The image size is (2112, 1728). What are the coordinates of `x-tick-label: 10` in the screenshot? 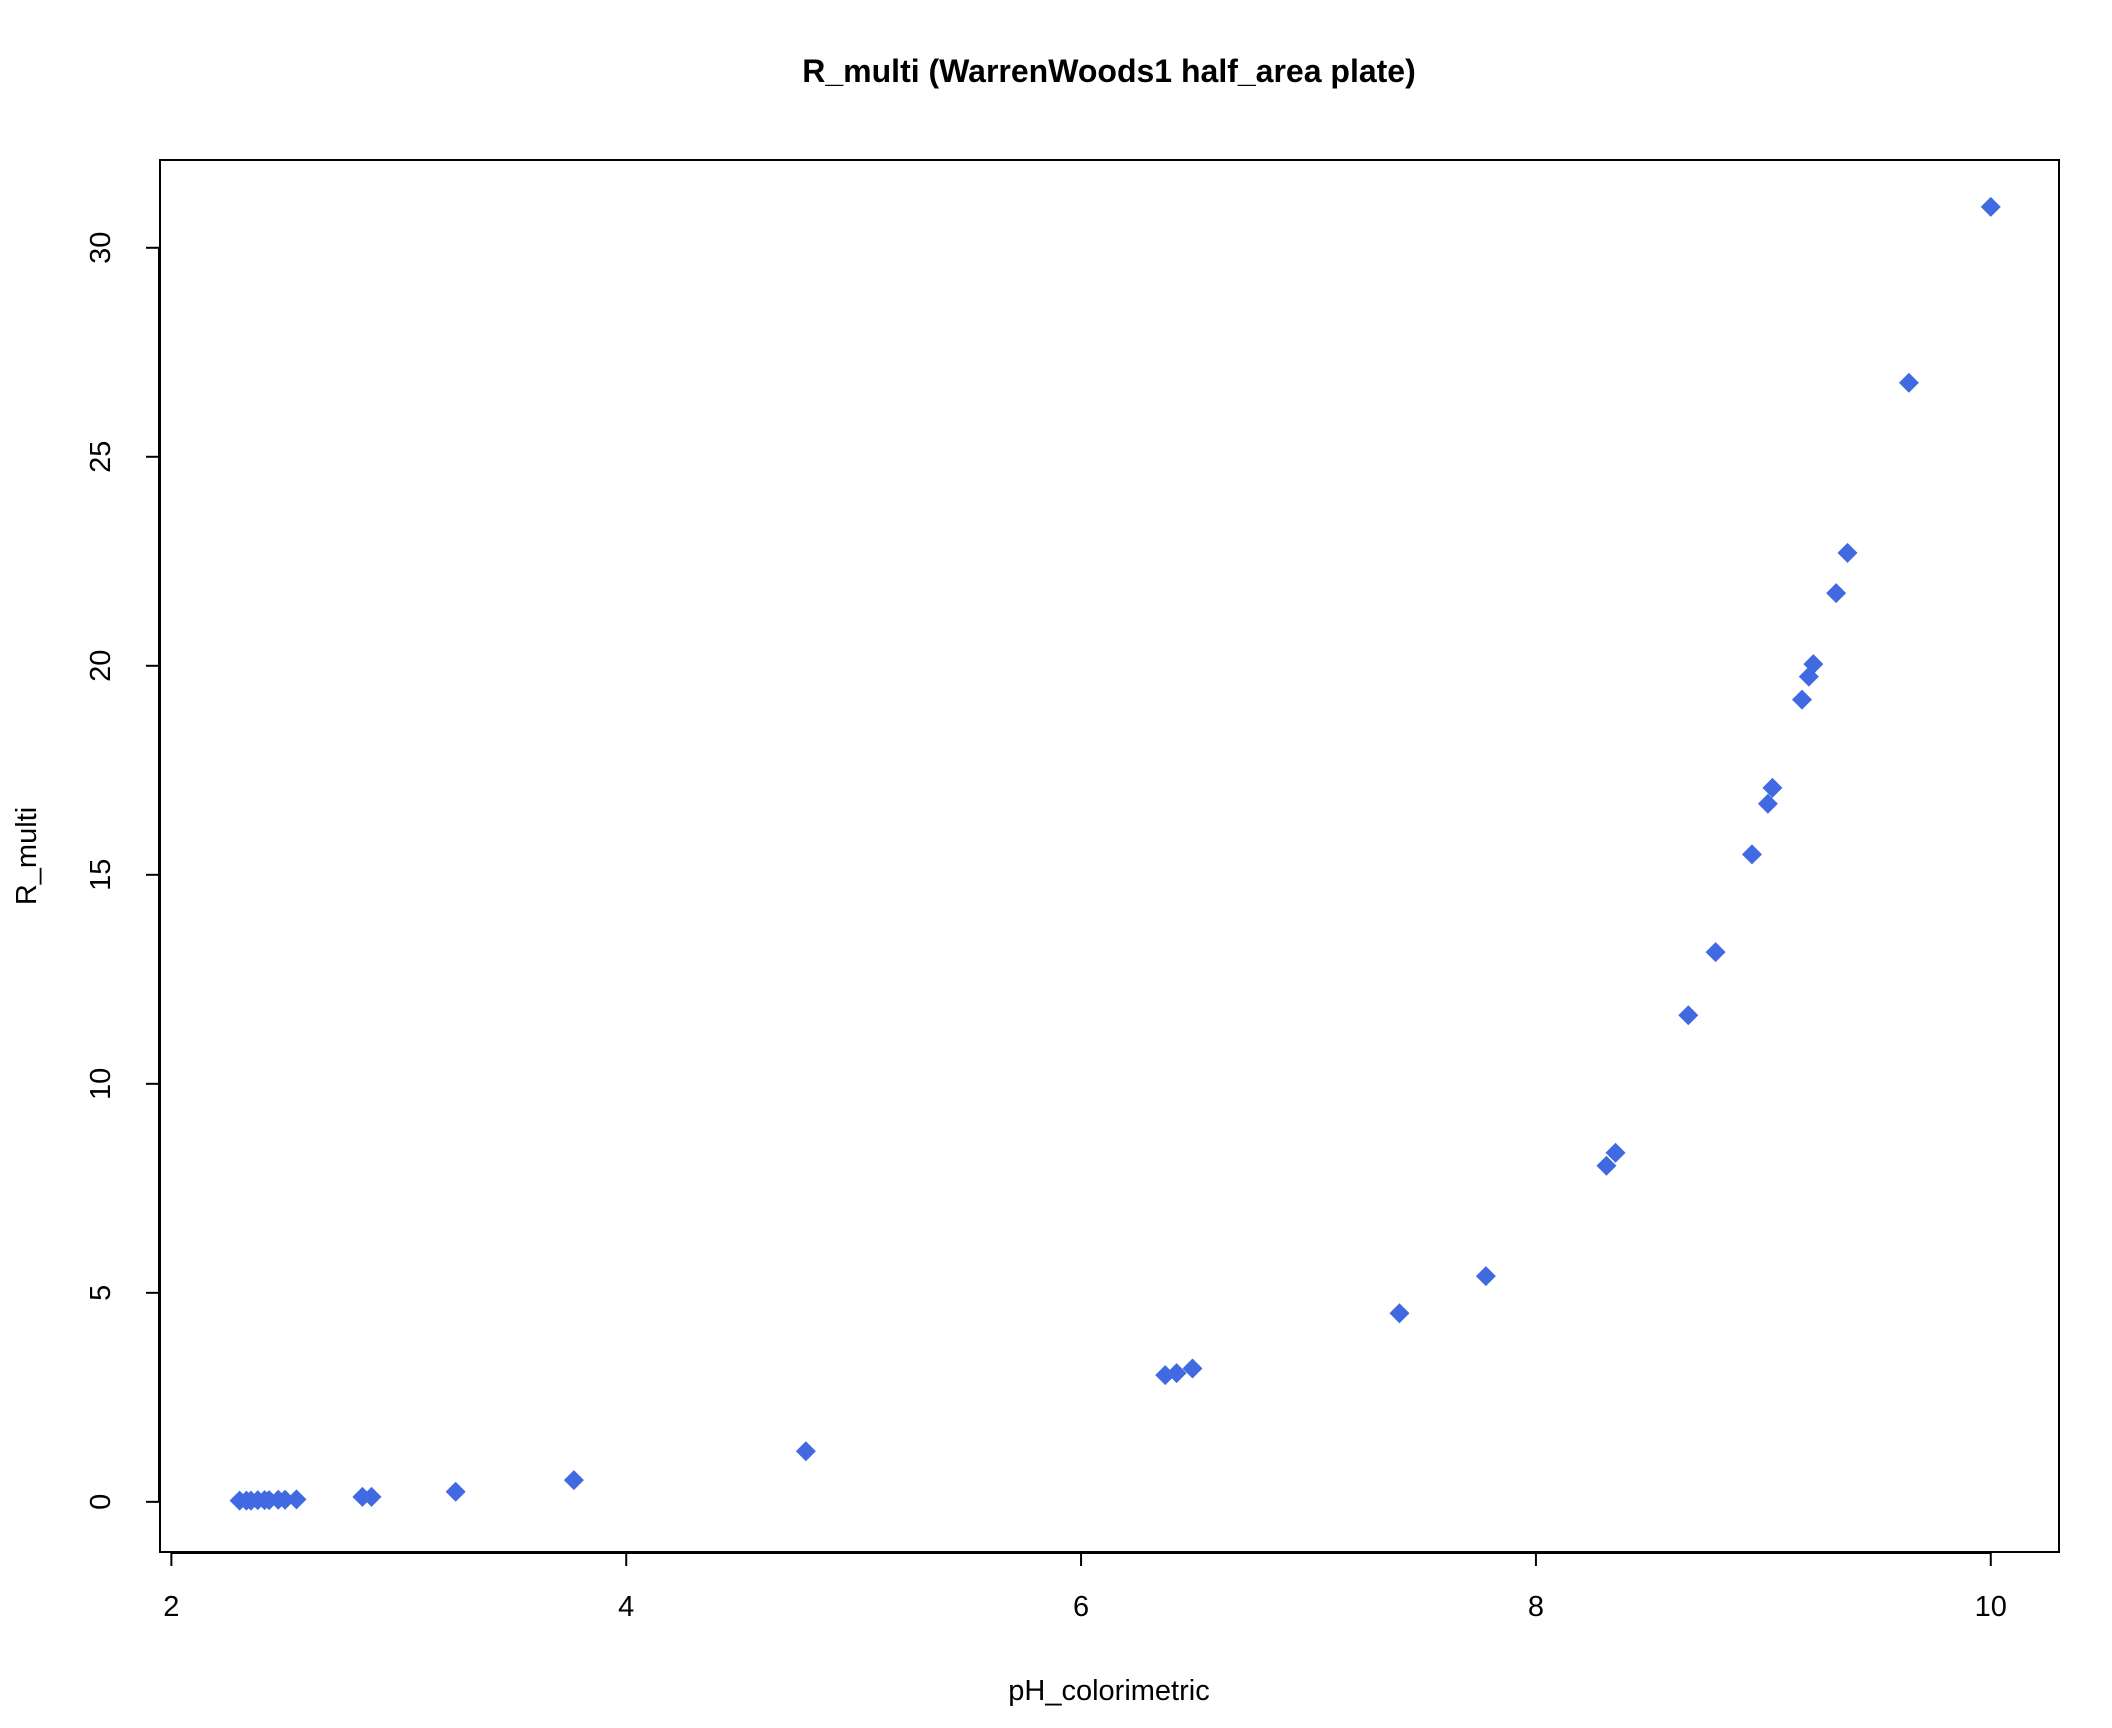 It's located at (1991, 1607).